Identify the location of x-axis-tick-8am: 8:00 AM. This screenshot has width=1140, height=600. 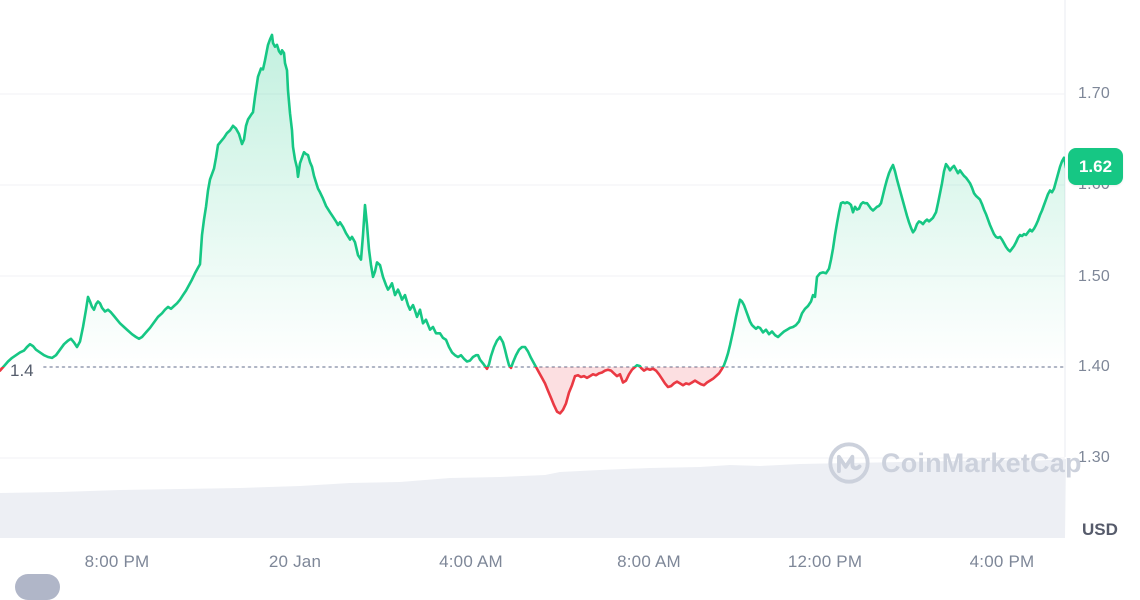
(649, 561).